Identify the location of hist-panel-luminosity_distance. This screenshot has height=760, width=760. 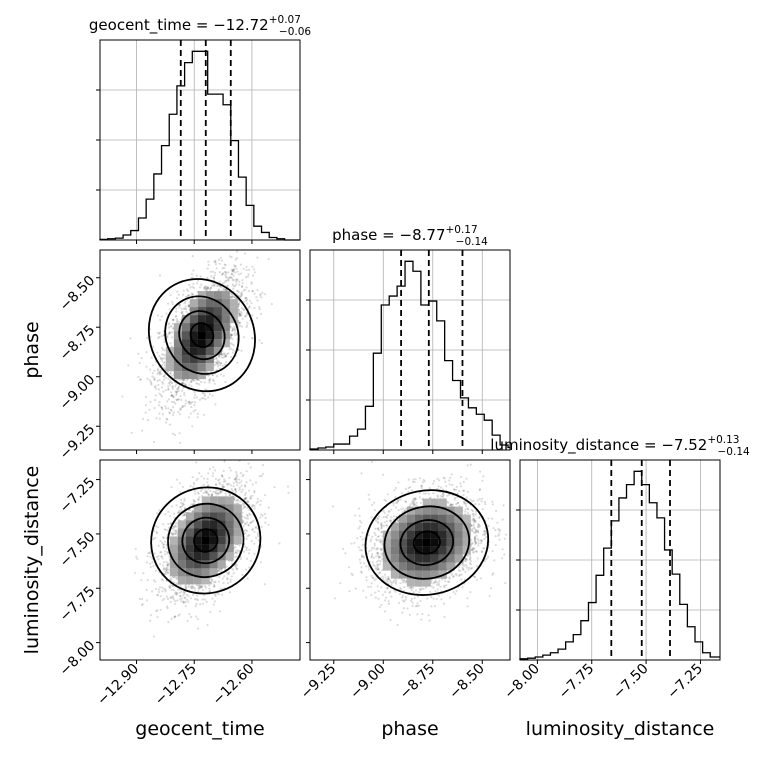
(618, 561).